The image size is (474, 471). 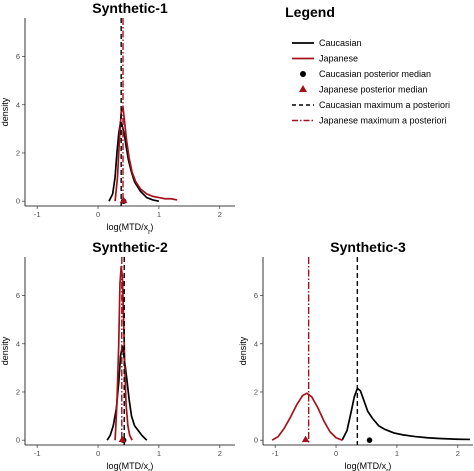 I want to click on legend-label: Japanese, so click(x=338, y=59).